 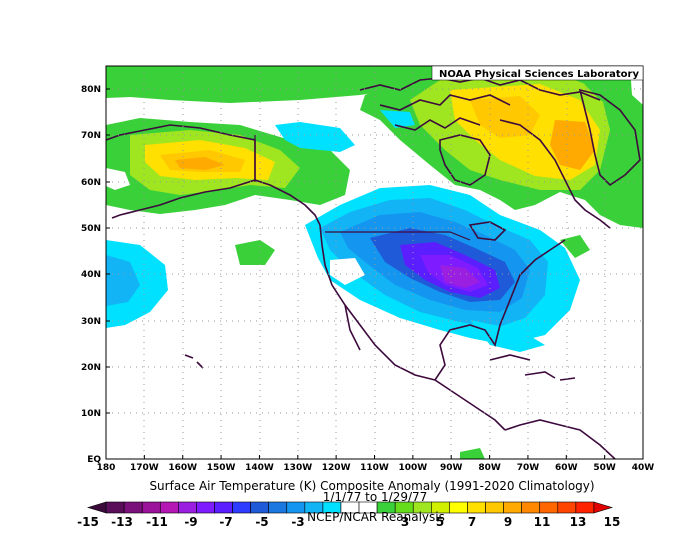 What do you see at coordinates (472, 522) in the screenshot?
I see `colorbar-label: 7` at bounding box center [472, 522].